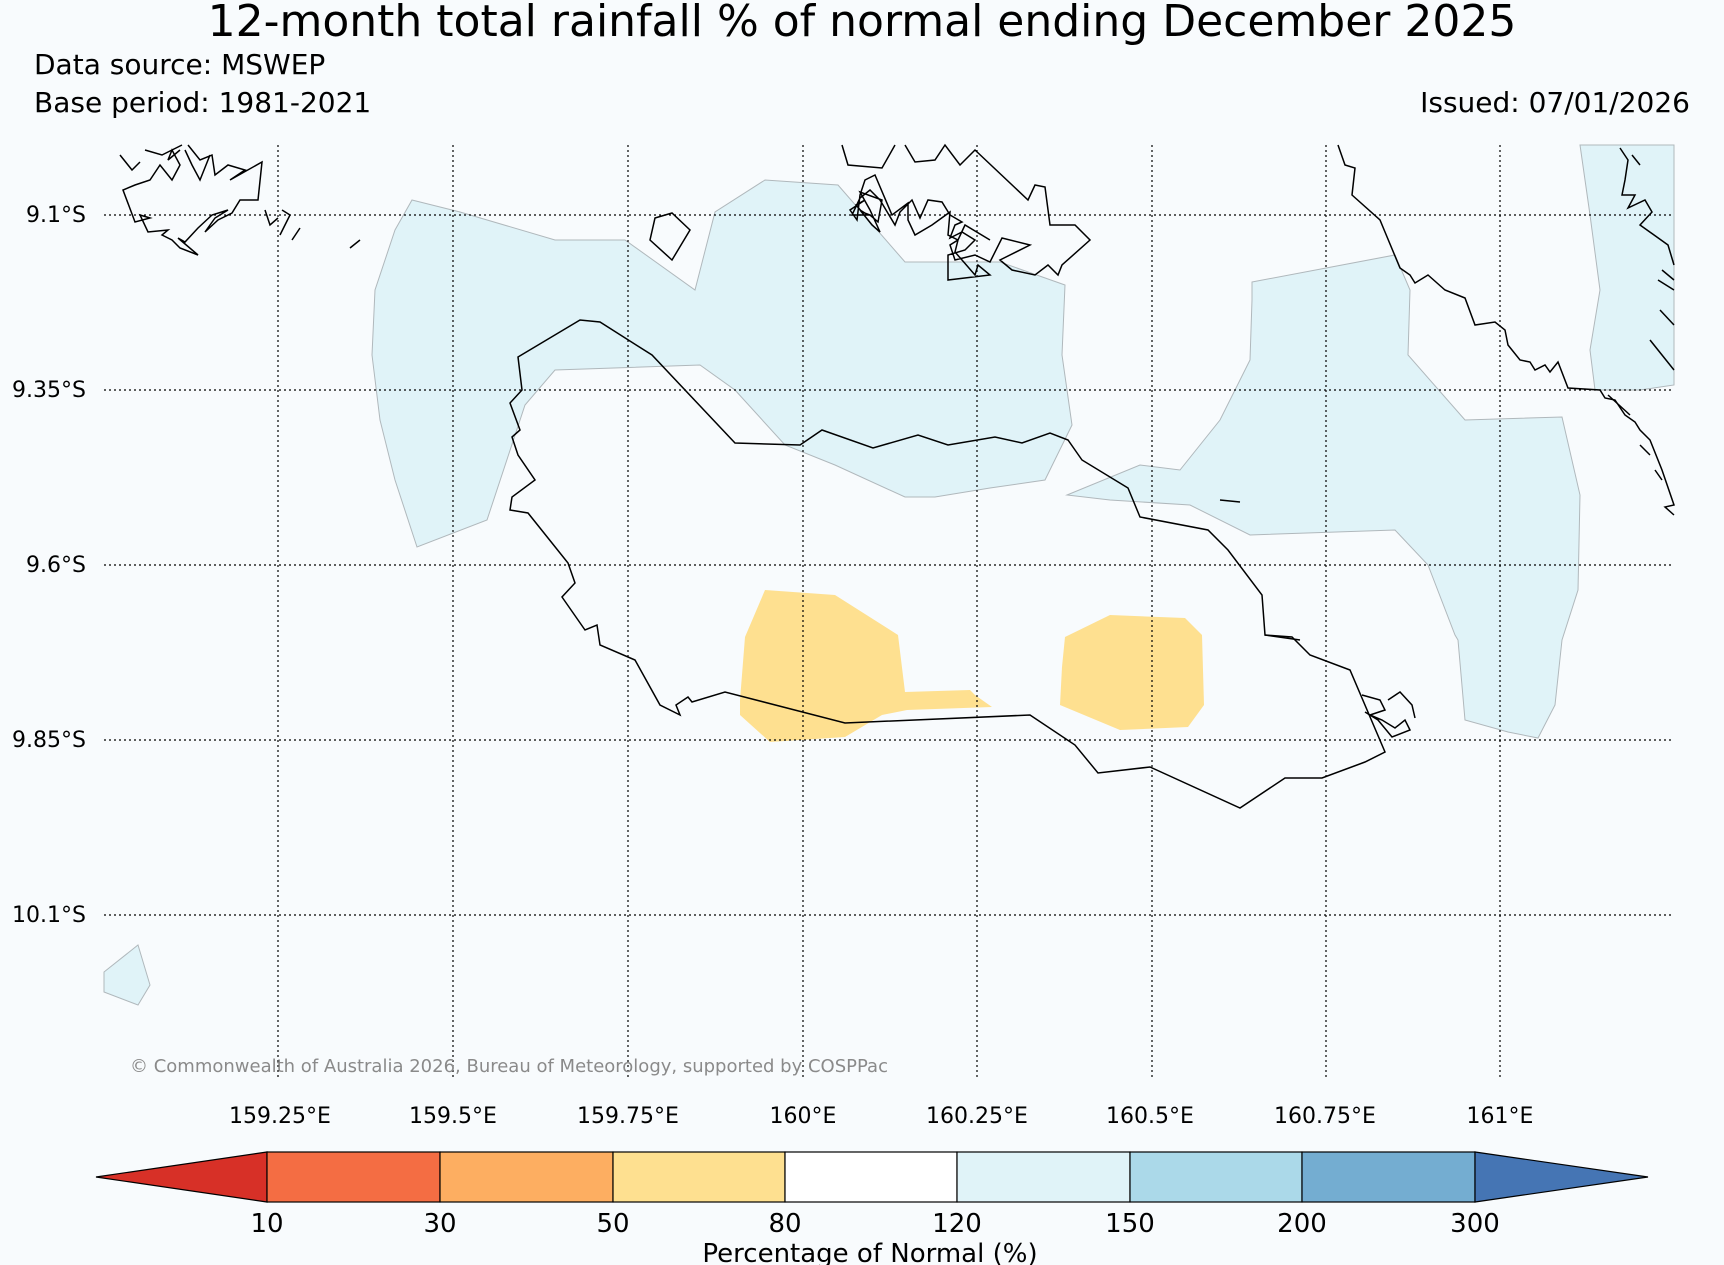 The width and height of the screenshot is (1724, 1265). Describe the element at coordinates (784, 1224) in the screenshot. I see `colorbar-tick: 80` at that location.